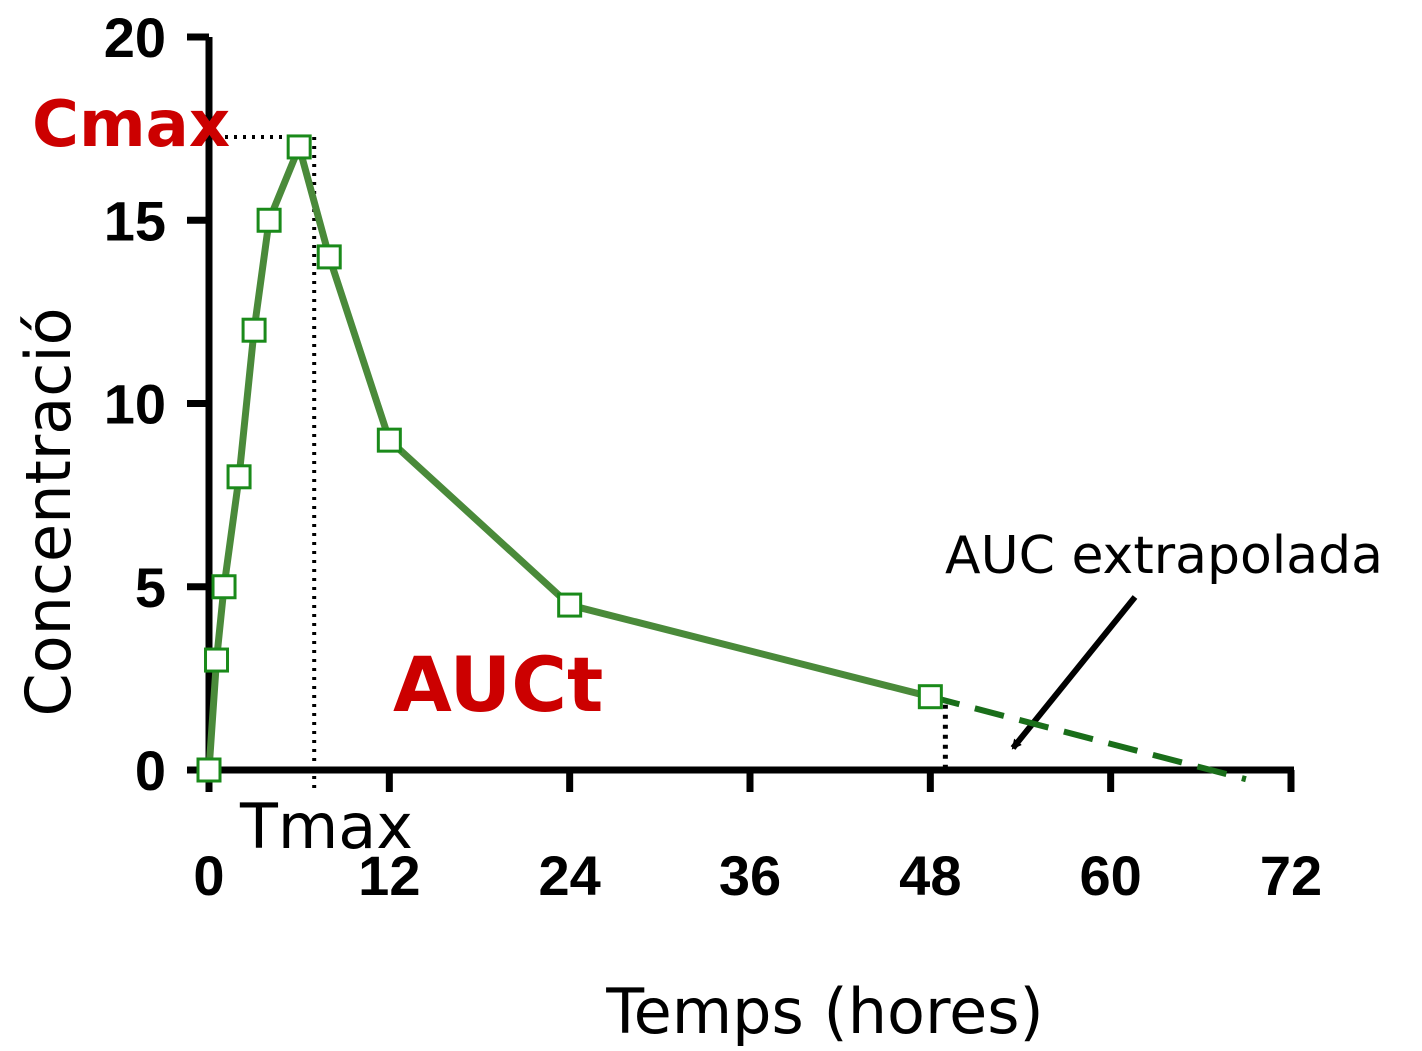 The height and width of the screenshot is (1051, 1422). I want to click on auct-label: AUCt, so click(498, 684).